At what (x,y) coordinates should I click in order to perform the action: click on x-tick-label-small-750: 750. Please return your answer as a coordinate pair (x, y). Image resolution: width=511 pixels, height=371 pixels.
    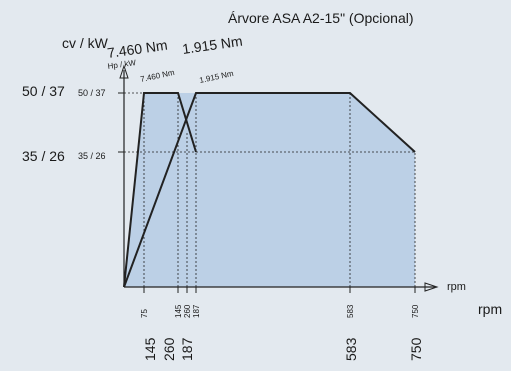
    Looking at the image, I should click on (415, 311).